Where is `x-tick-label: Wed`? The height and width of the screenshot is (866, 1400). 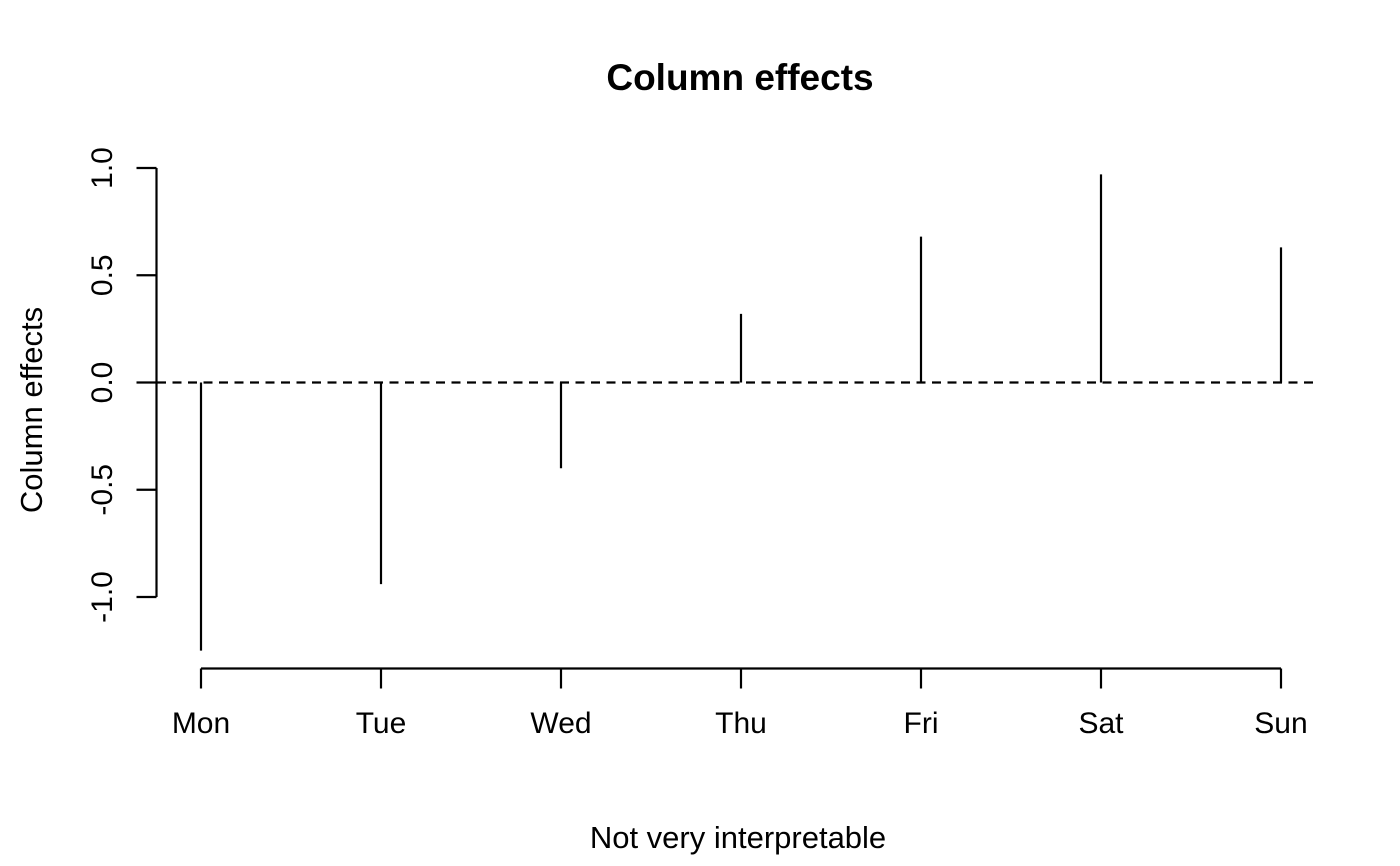
x-tick-label: Wed is located at coordinates (560, 723).